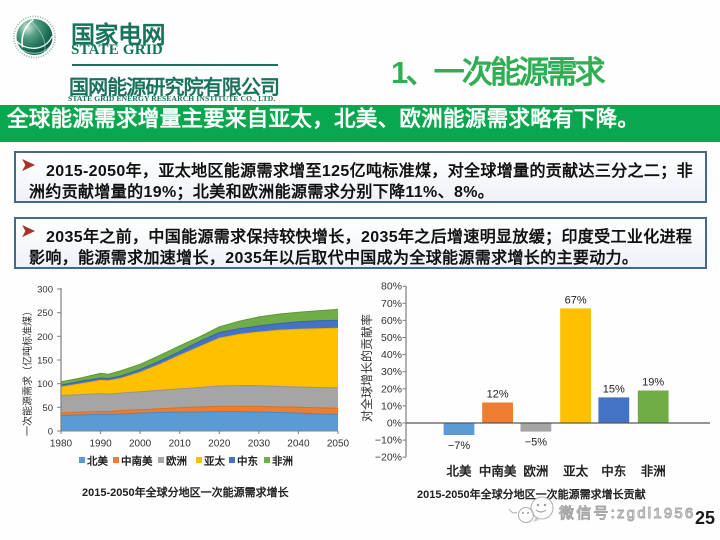 Image resolution: width=720 pixels, height=540 pixels. I want to click on svg-text: 200, so click(45, 337).